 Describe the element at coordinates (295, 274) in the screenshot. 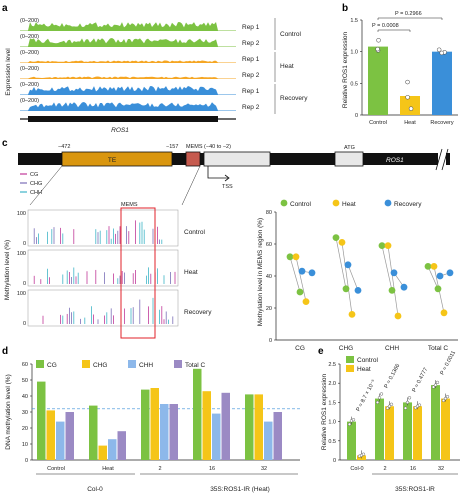

I see `paired-line` at that location.